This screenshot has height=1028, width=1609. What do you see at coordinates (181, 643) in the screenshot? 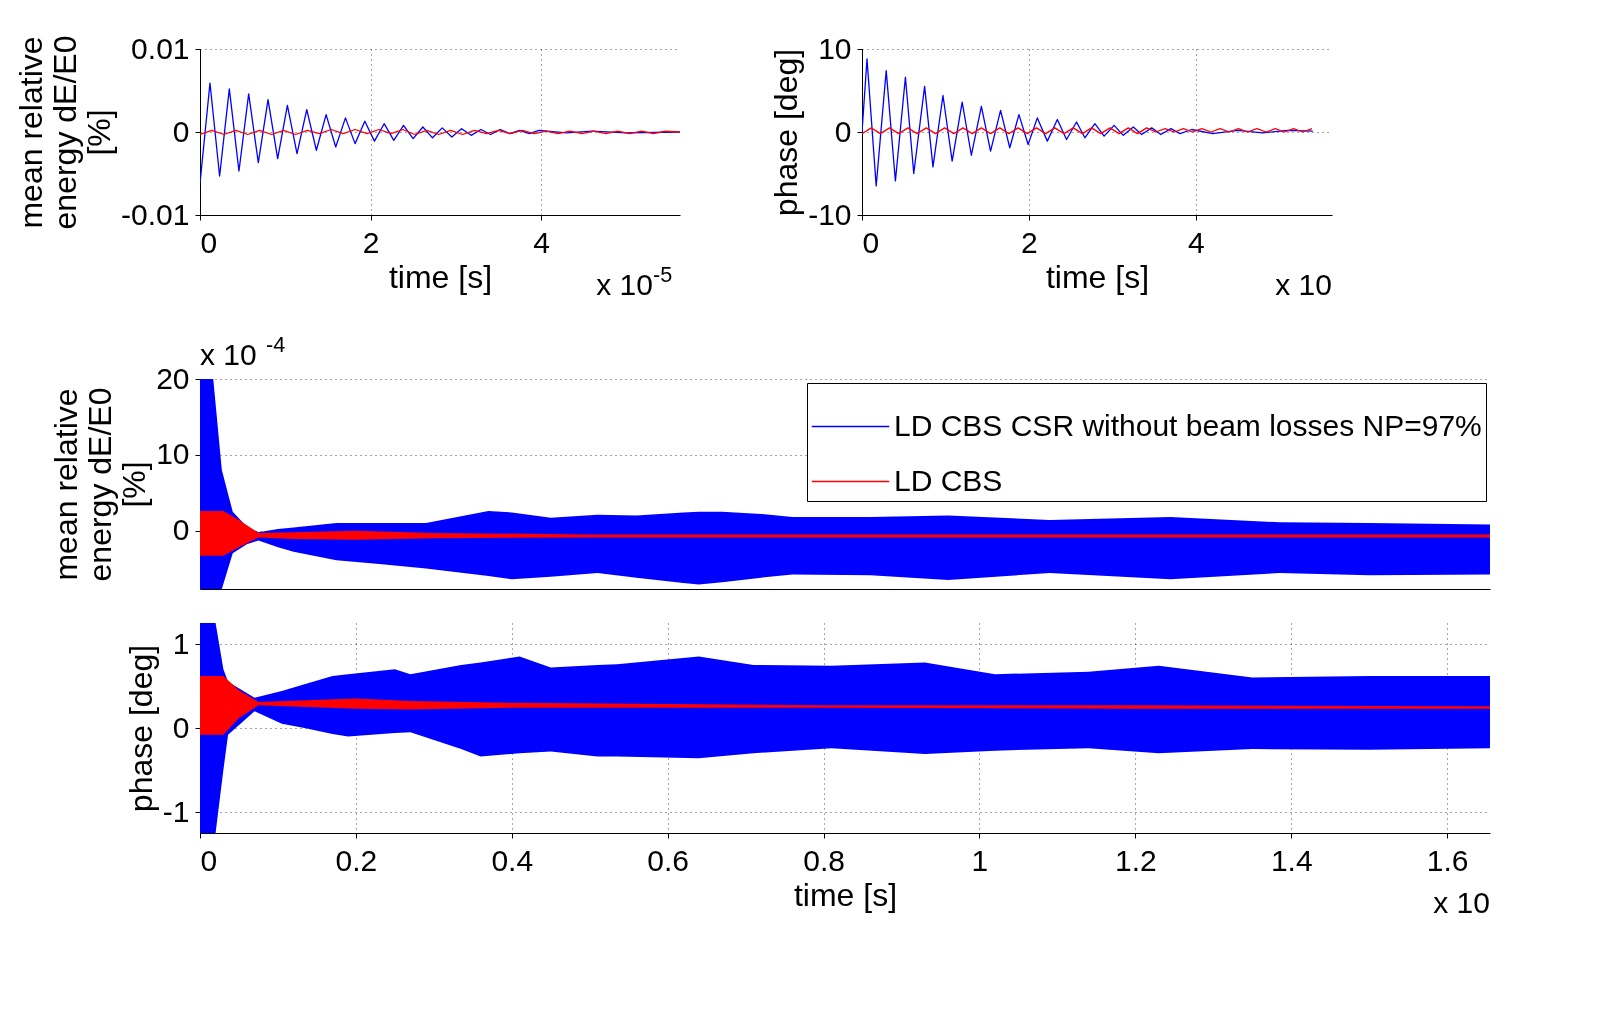
I see `y-tick-label: 1` at bounding box center [181, 643].